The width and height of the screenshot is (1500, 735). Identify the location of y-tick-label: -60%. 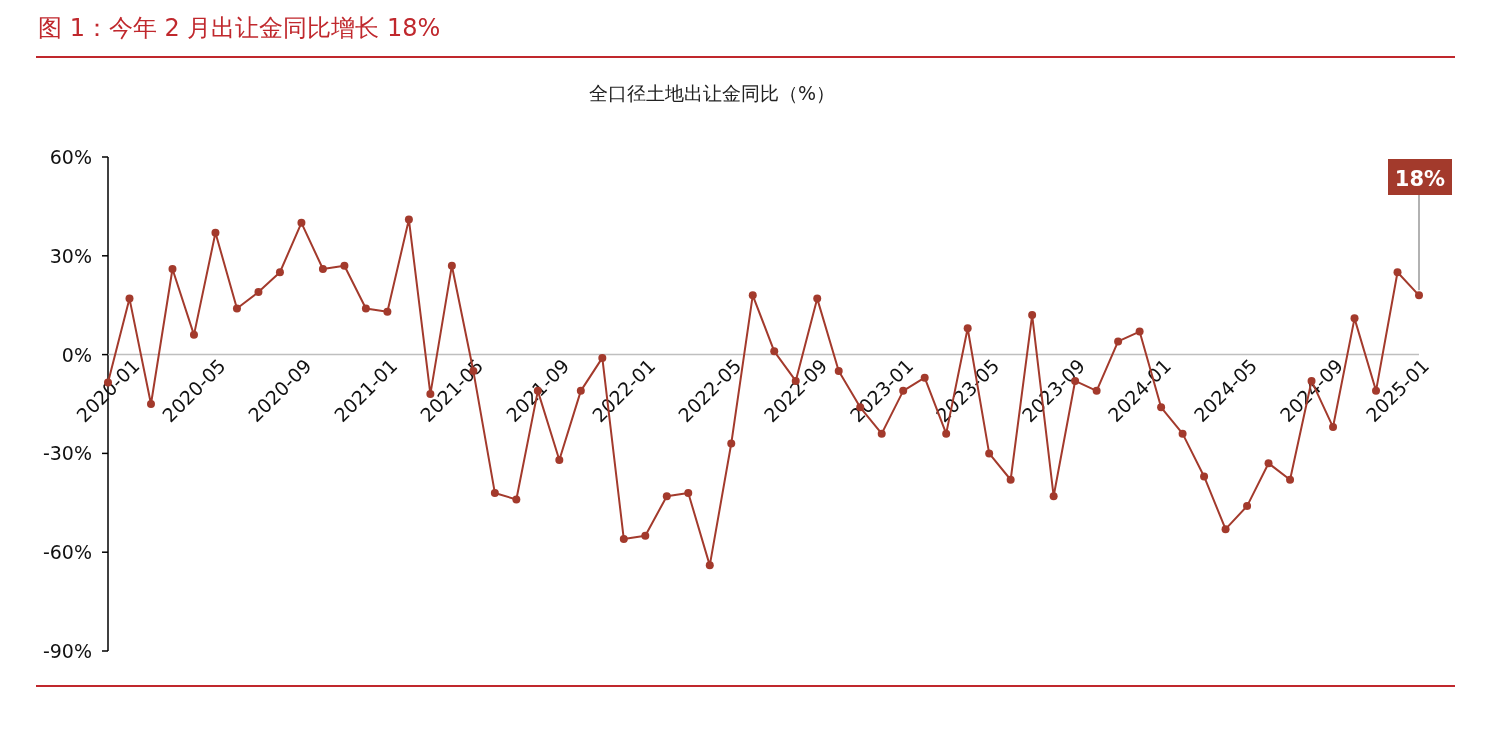
(67, 552).